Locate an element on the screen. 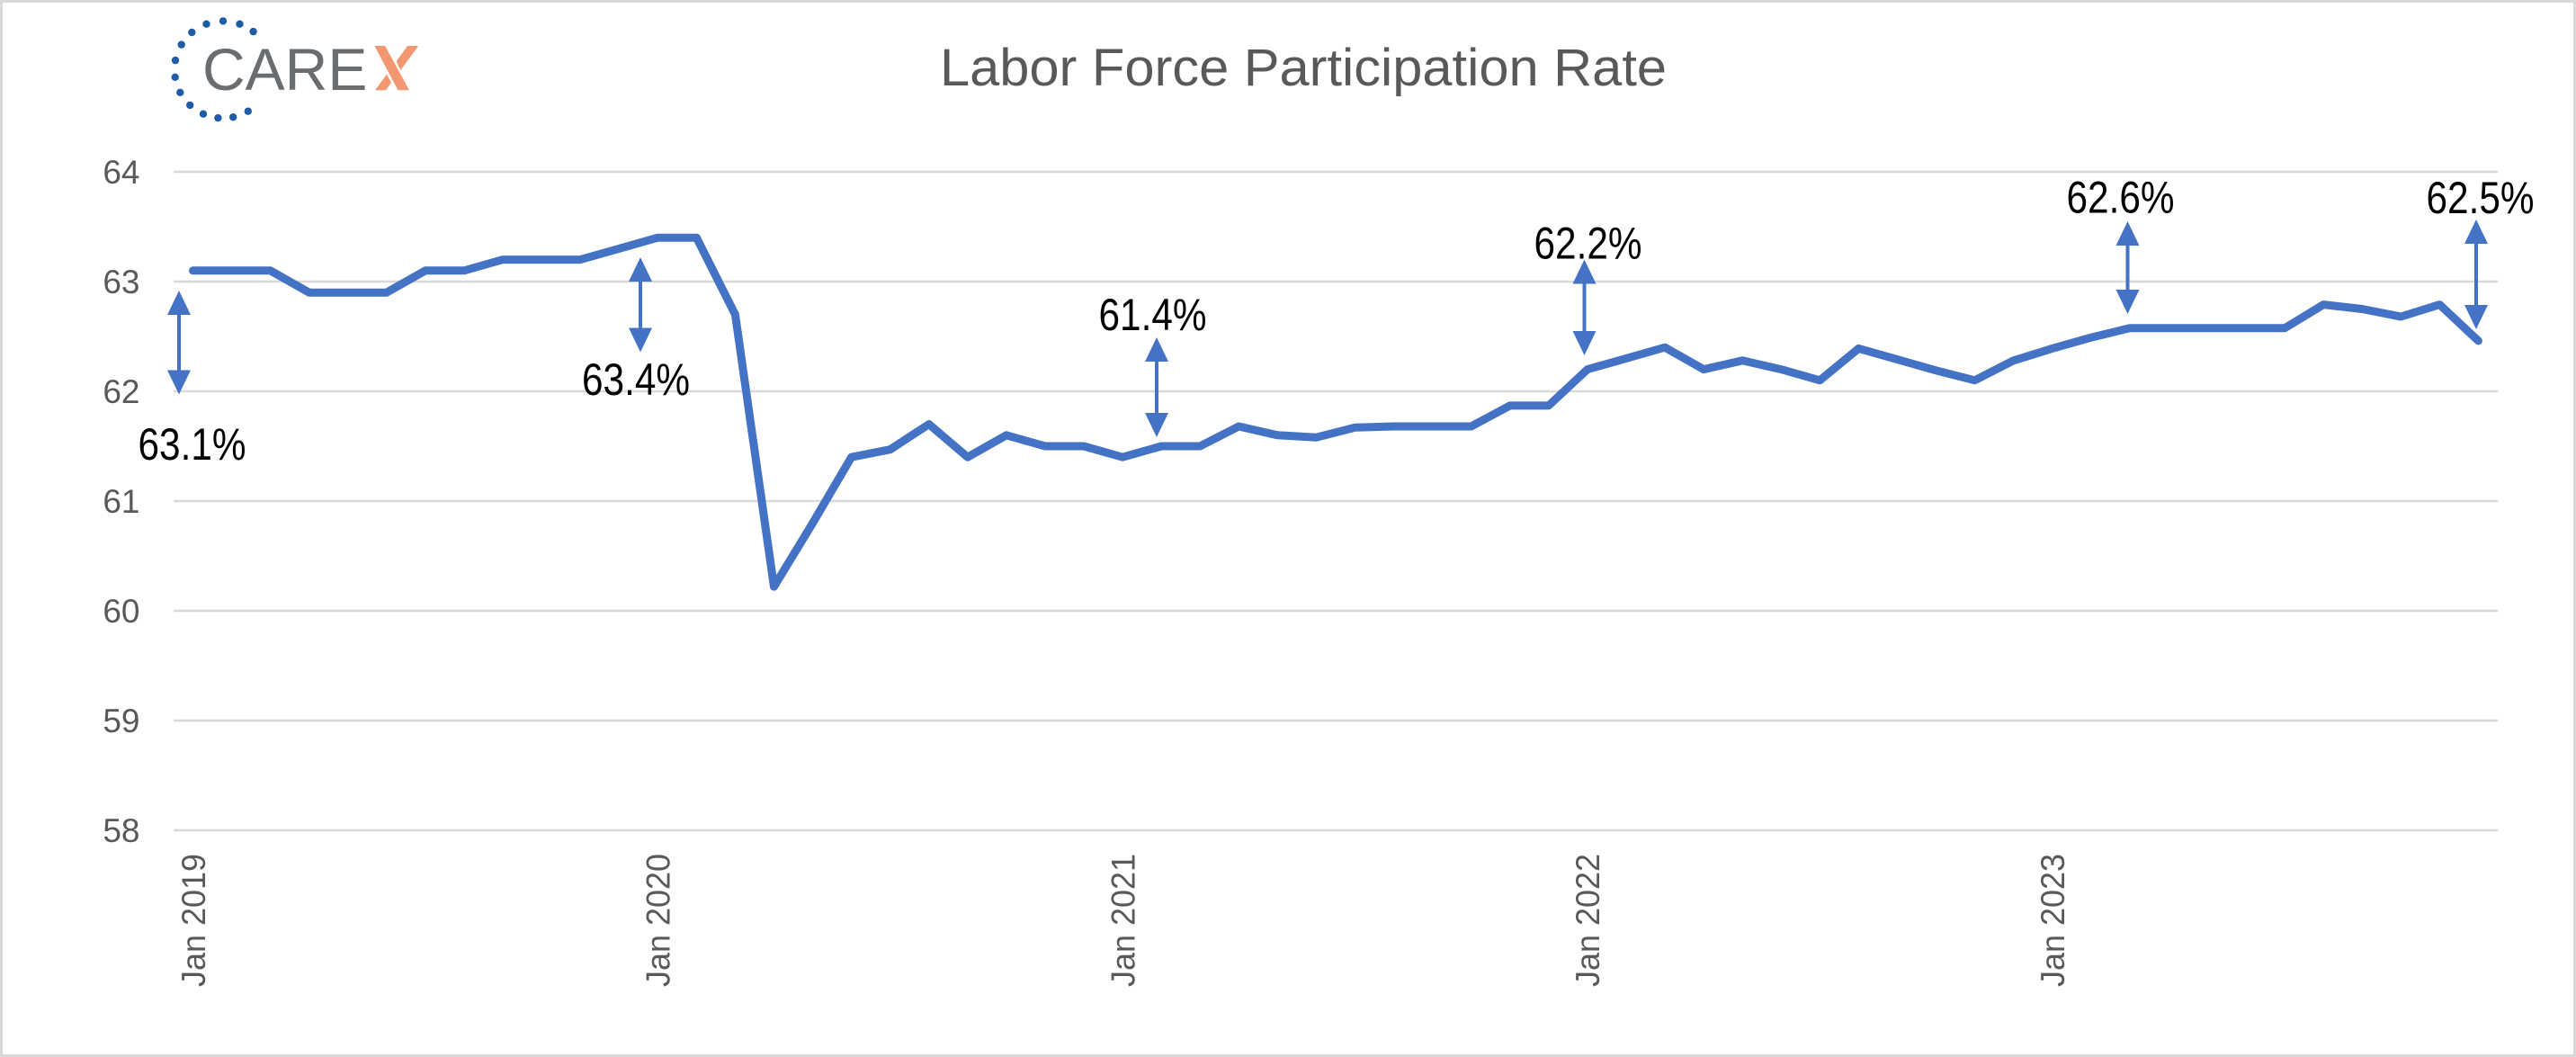 This screenshot has height=1057, width=2576. svg-text: Jan 2021 is located at coordinates (1123, 920).